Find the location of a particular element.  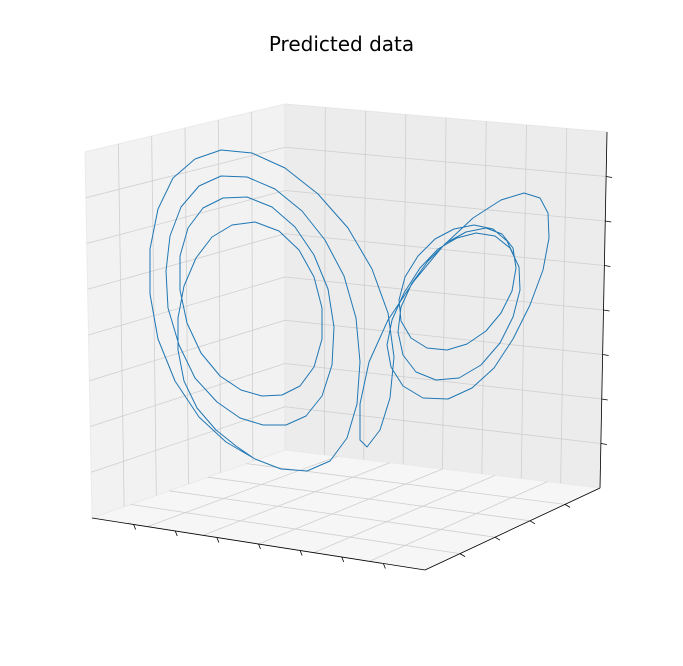

x-axis-line is located at coordinates (258, 544).